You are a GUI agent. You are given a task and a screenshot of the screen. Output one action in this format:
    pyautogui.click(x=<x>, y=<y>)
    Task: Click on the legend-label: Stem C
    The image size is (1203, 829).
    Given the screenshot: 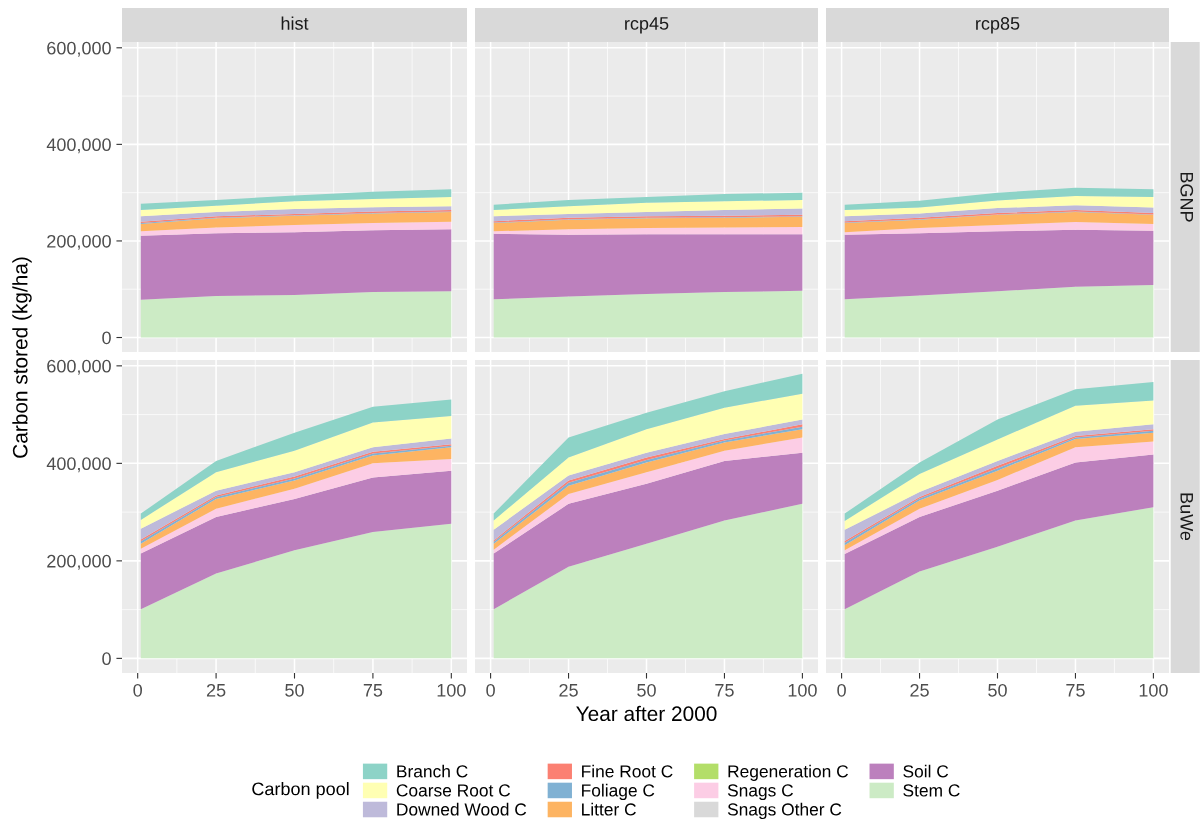 What is the action you would take?
    pyautogui.click(x=931, y=790)
    